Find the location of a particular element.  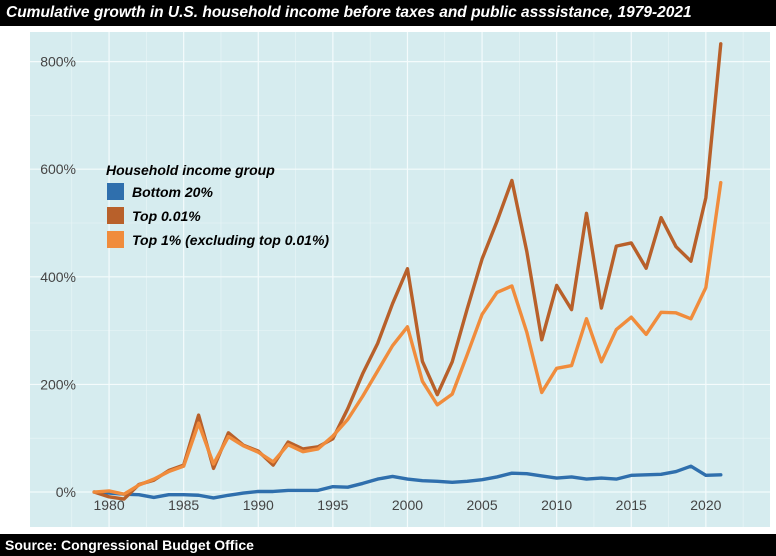

x-tick-label: 1995 is located at coordinates (332, 505).